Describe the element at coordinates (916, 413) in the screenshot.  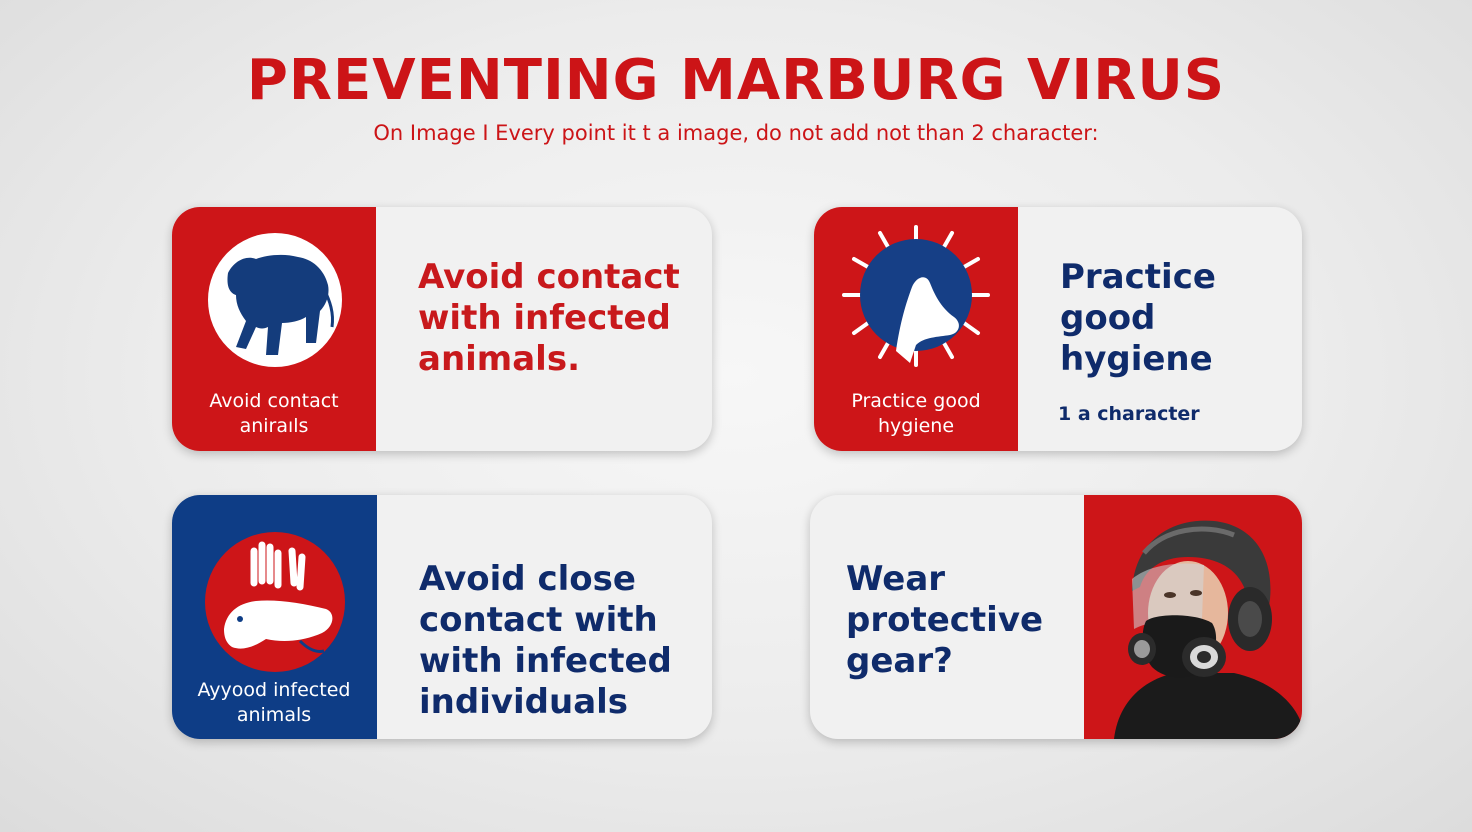
I see `card-panel-label: Practice good hygiene` at that location.